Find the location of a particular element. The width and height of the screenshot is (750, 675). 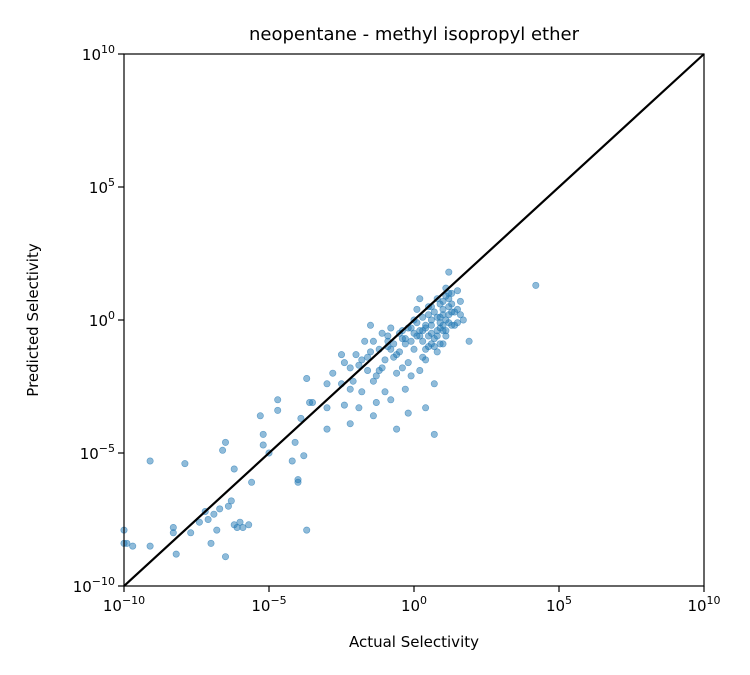

x-axis-label: Actual Selectivity is located at coordinates (414, 642).